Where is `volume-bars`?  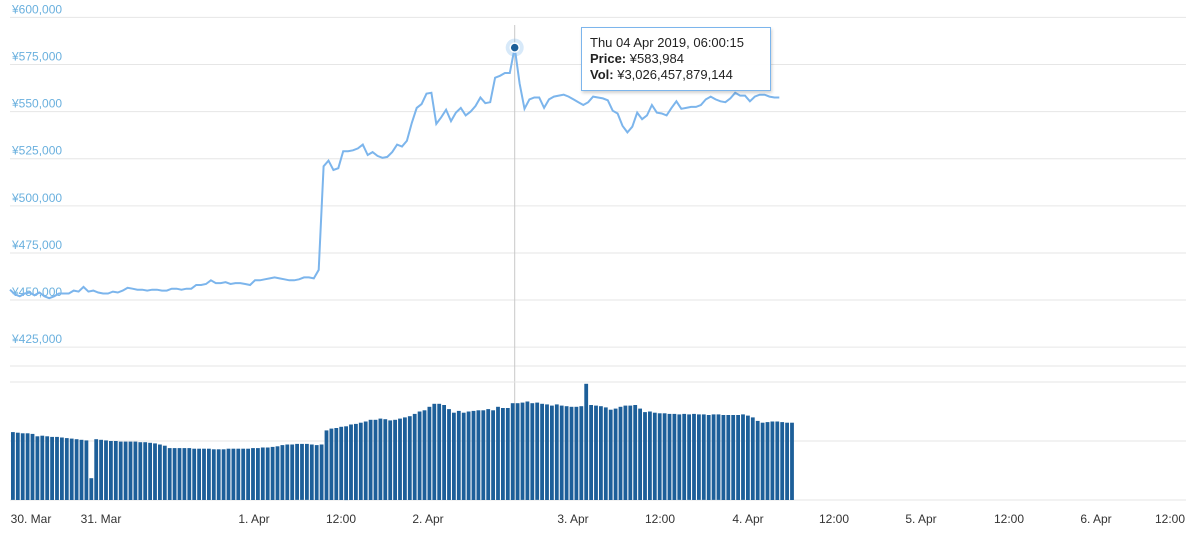 volume-bars is located at coordinates (402, 442).